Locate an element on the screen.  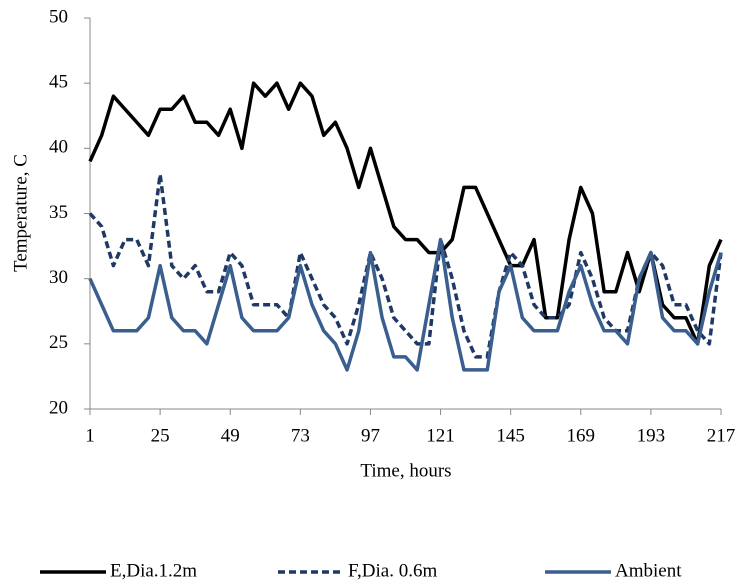
x-tick-label: 49 is located at coordinates (230, 435).